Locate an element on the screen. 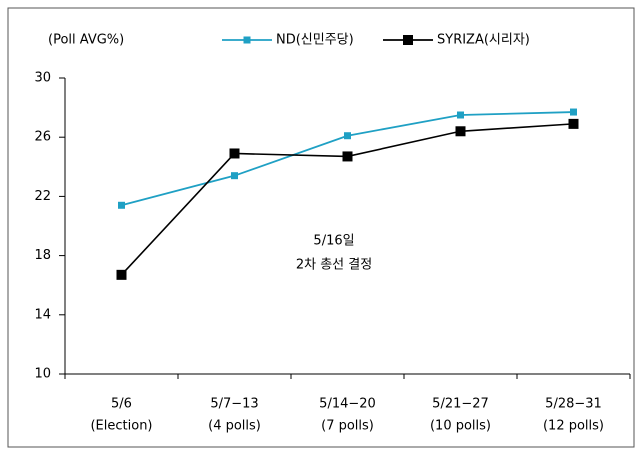 The image size is (642, 459). x-tick-label: (7 polls) is located at coordinates (347, 426).